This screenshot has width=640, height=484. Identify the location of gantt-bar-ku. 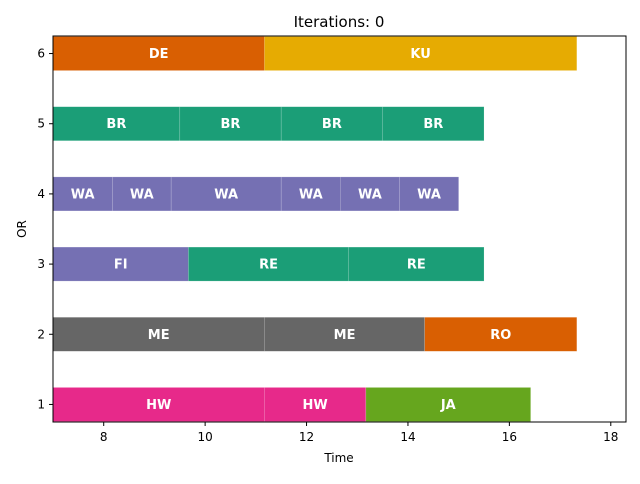
(421, 53).